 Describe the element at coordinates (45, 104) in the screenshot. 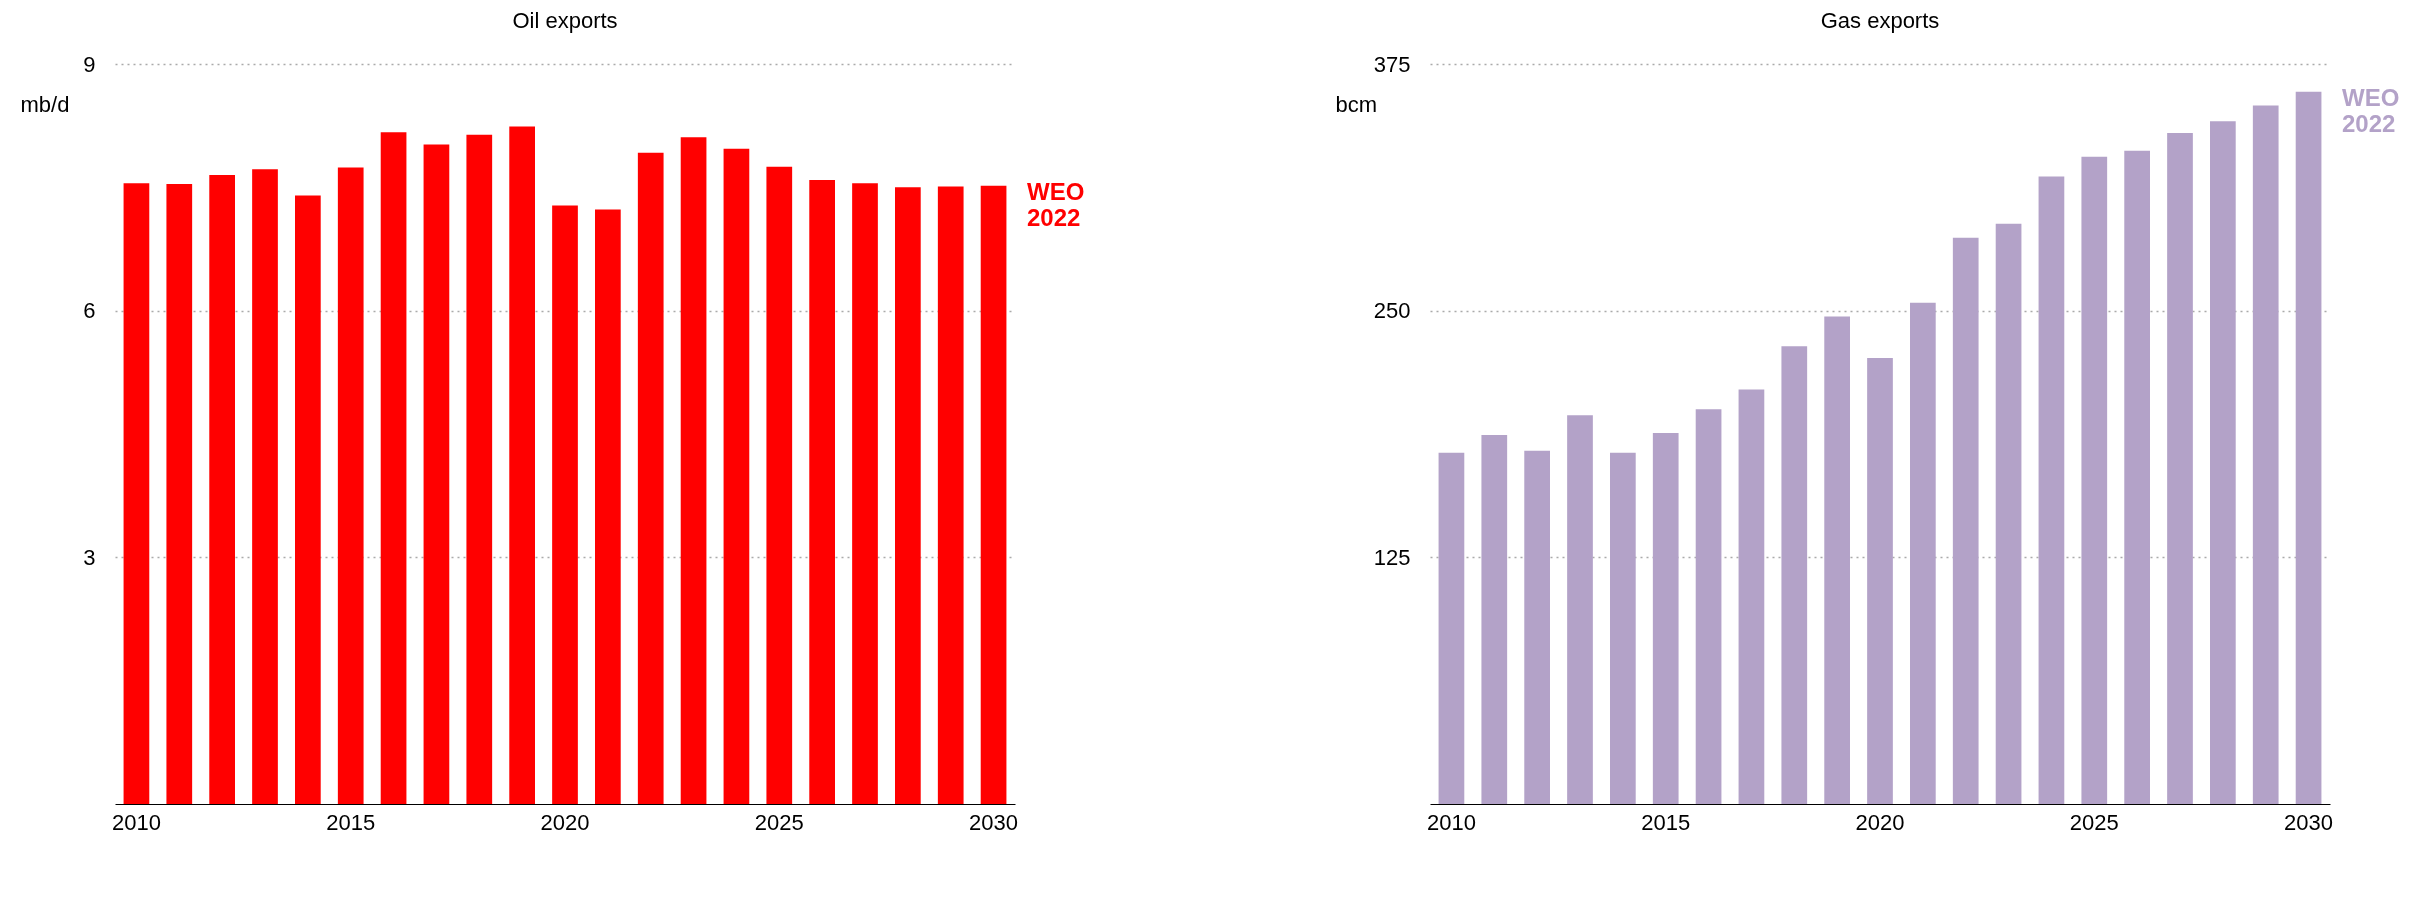

I see `y-axis-title: mb/d` at that location.